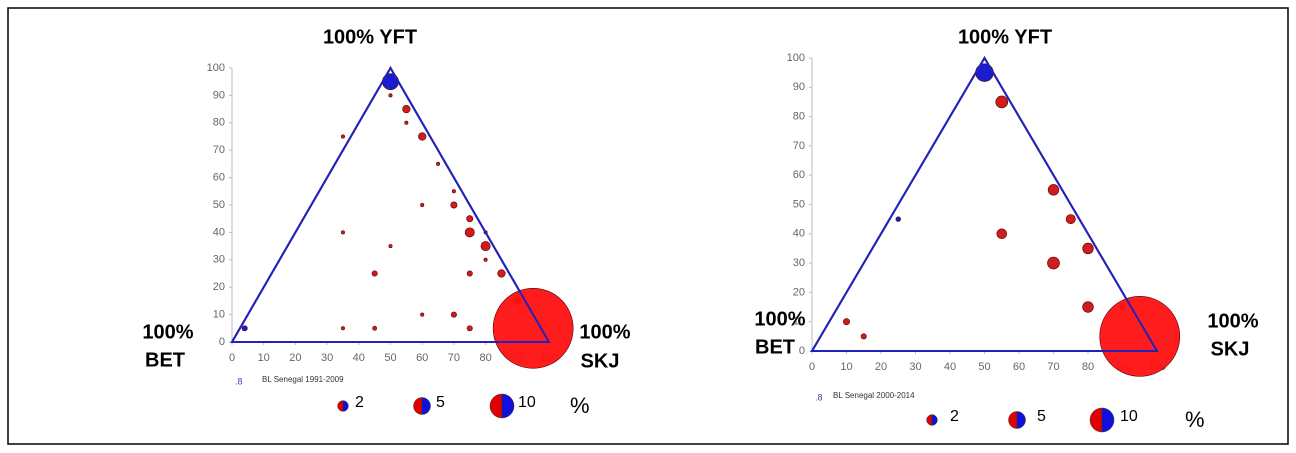 The width and height of the screenshot is (1296, 453). What do you see at coordinates (222, 342) in the screenshot?
I see `y-tick-label: 0` at bounding box center [222, 342].